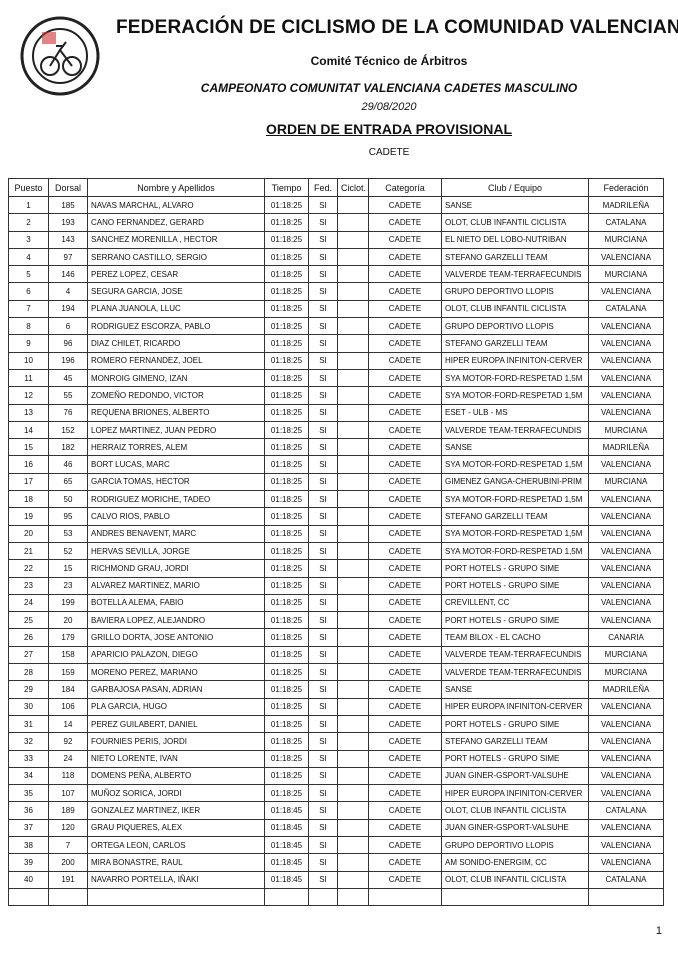  I want to click on cell: 8, so click(28, 326).